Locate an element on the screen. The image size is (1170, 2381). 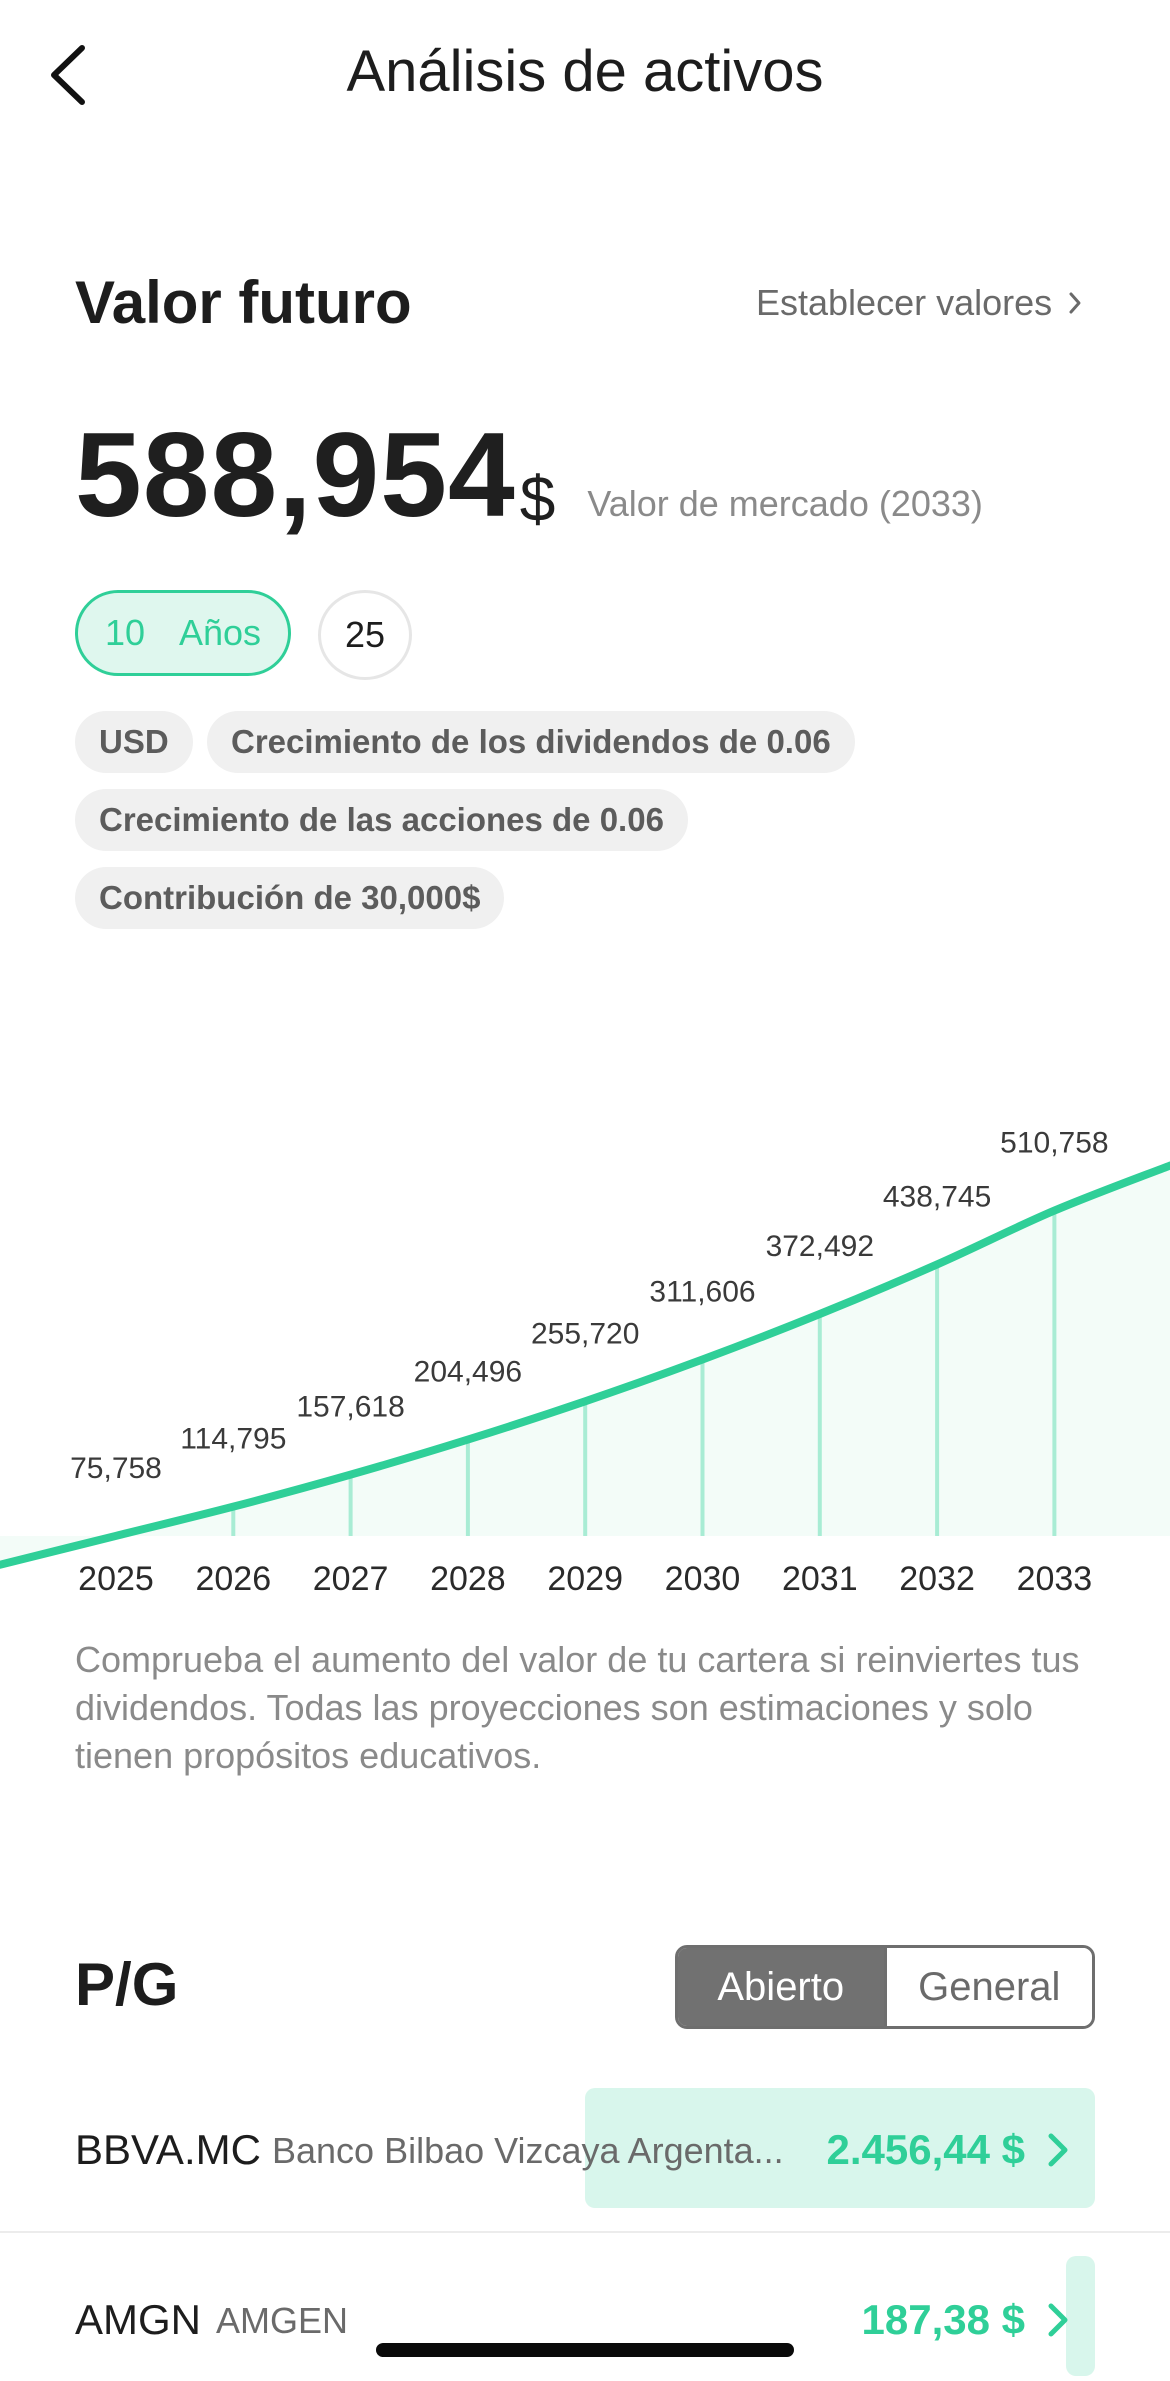
tag-contribution: Contribución de 30,000$ is located at coordinates (290, 898).